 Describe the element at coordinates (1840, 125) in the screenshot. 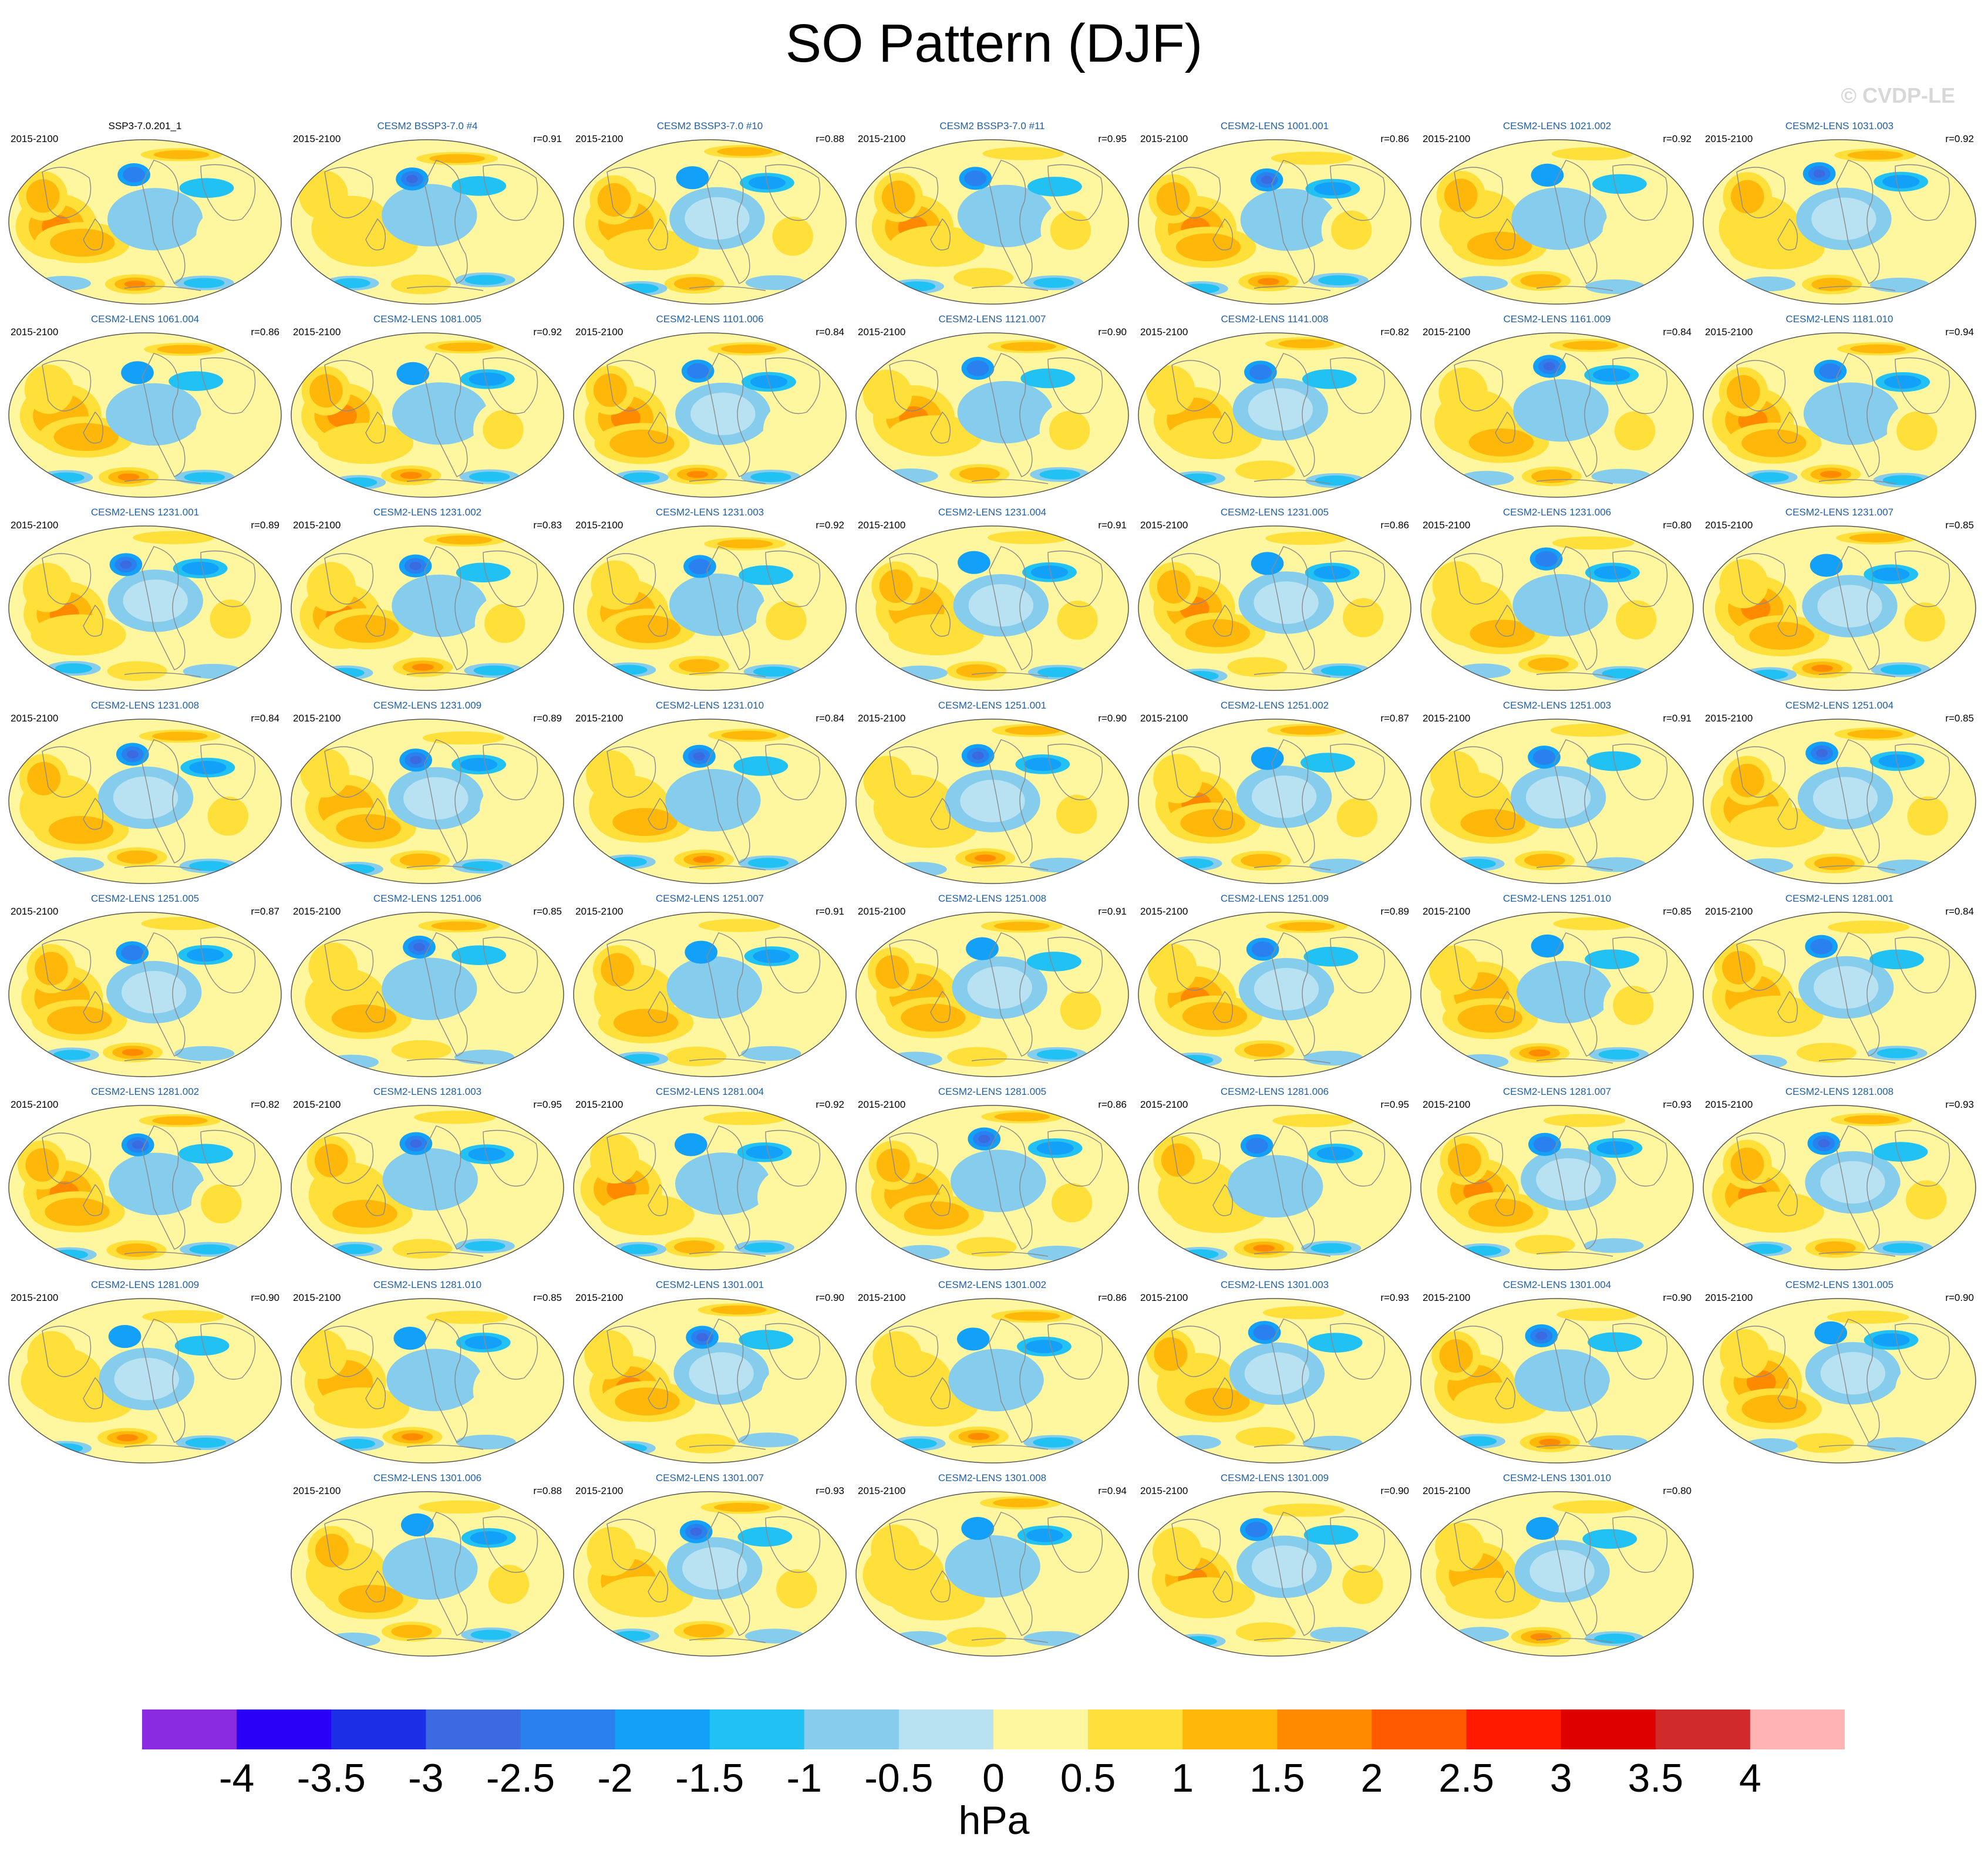

I see `panel-title: CESM2-LENS 1031.003` at that location.